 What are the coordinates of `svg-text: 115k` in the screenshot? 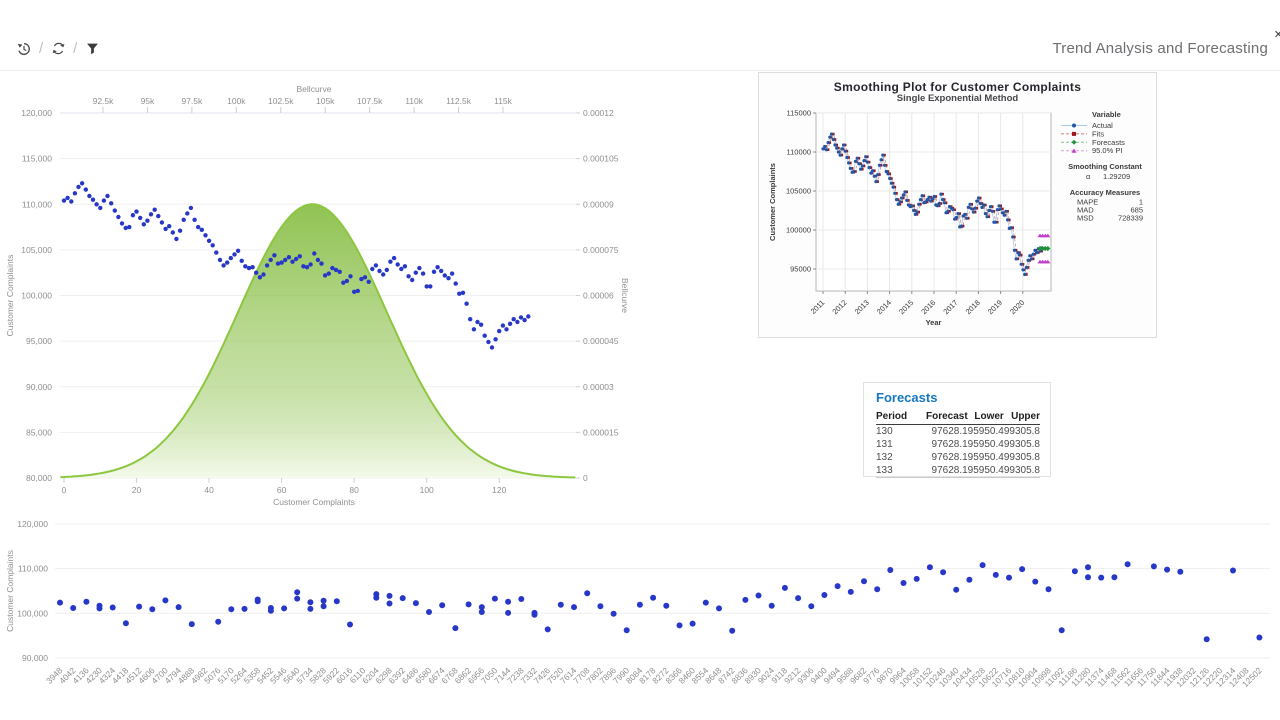 It's located at (503, 101).